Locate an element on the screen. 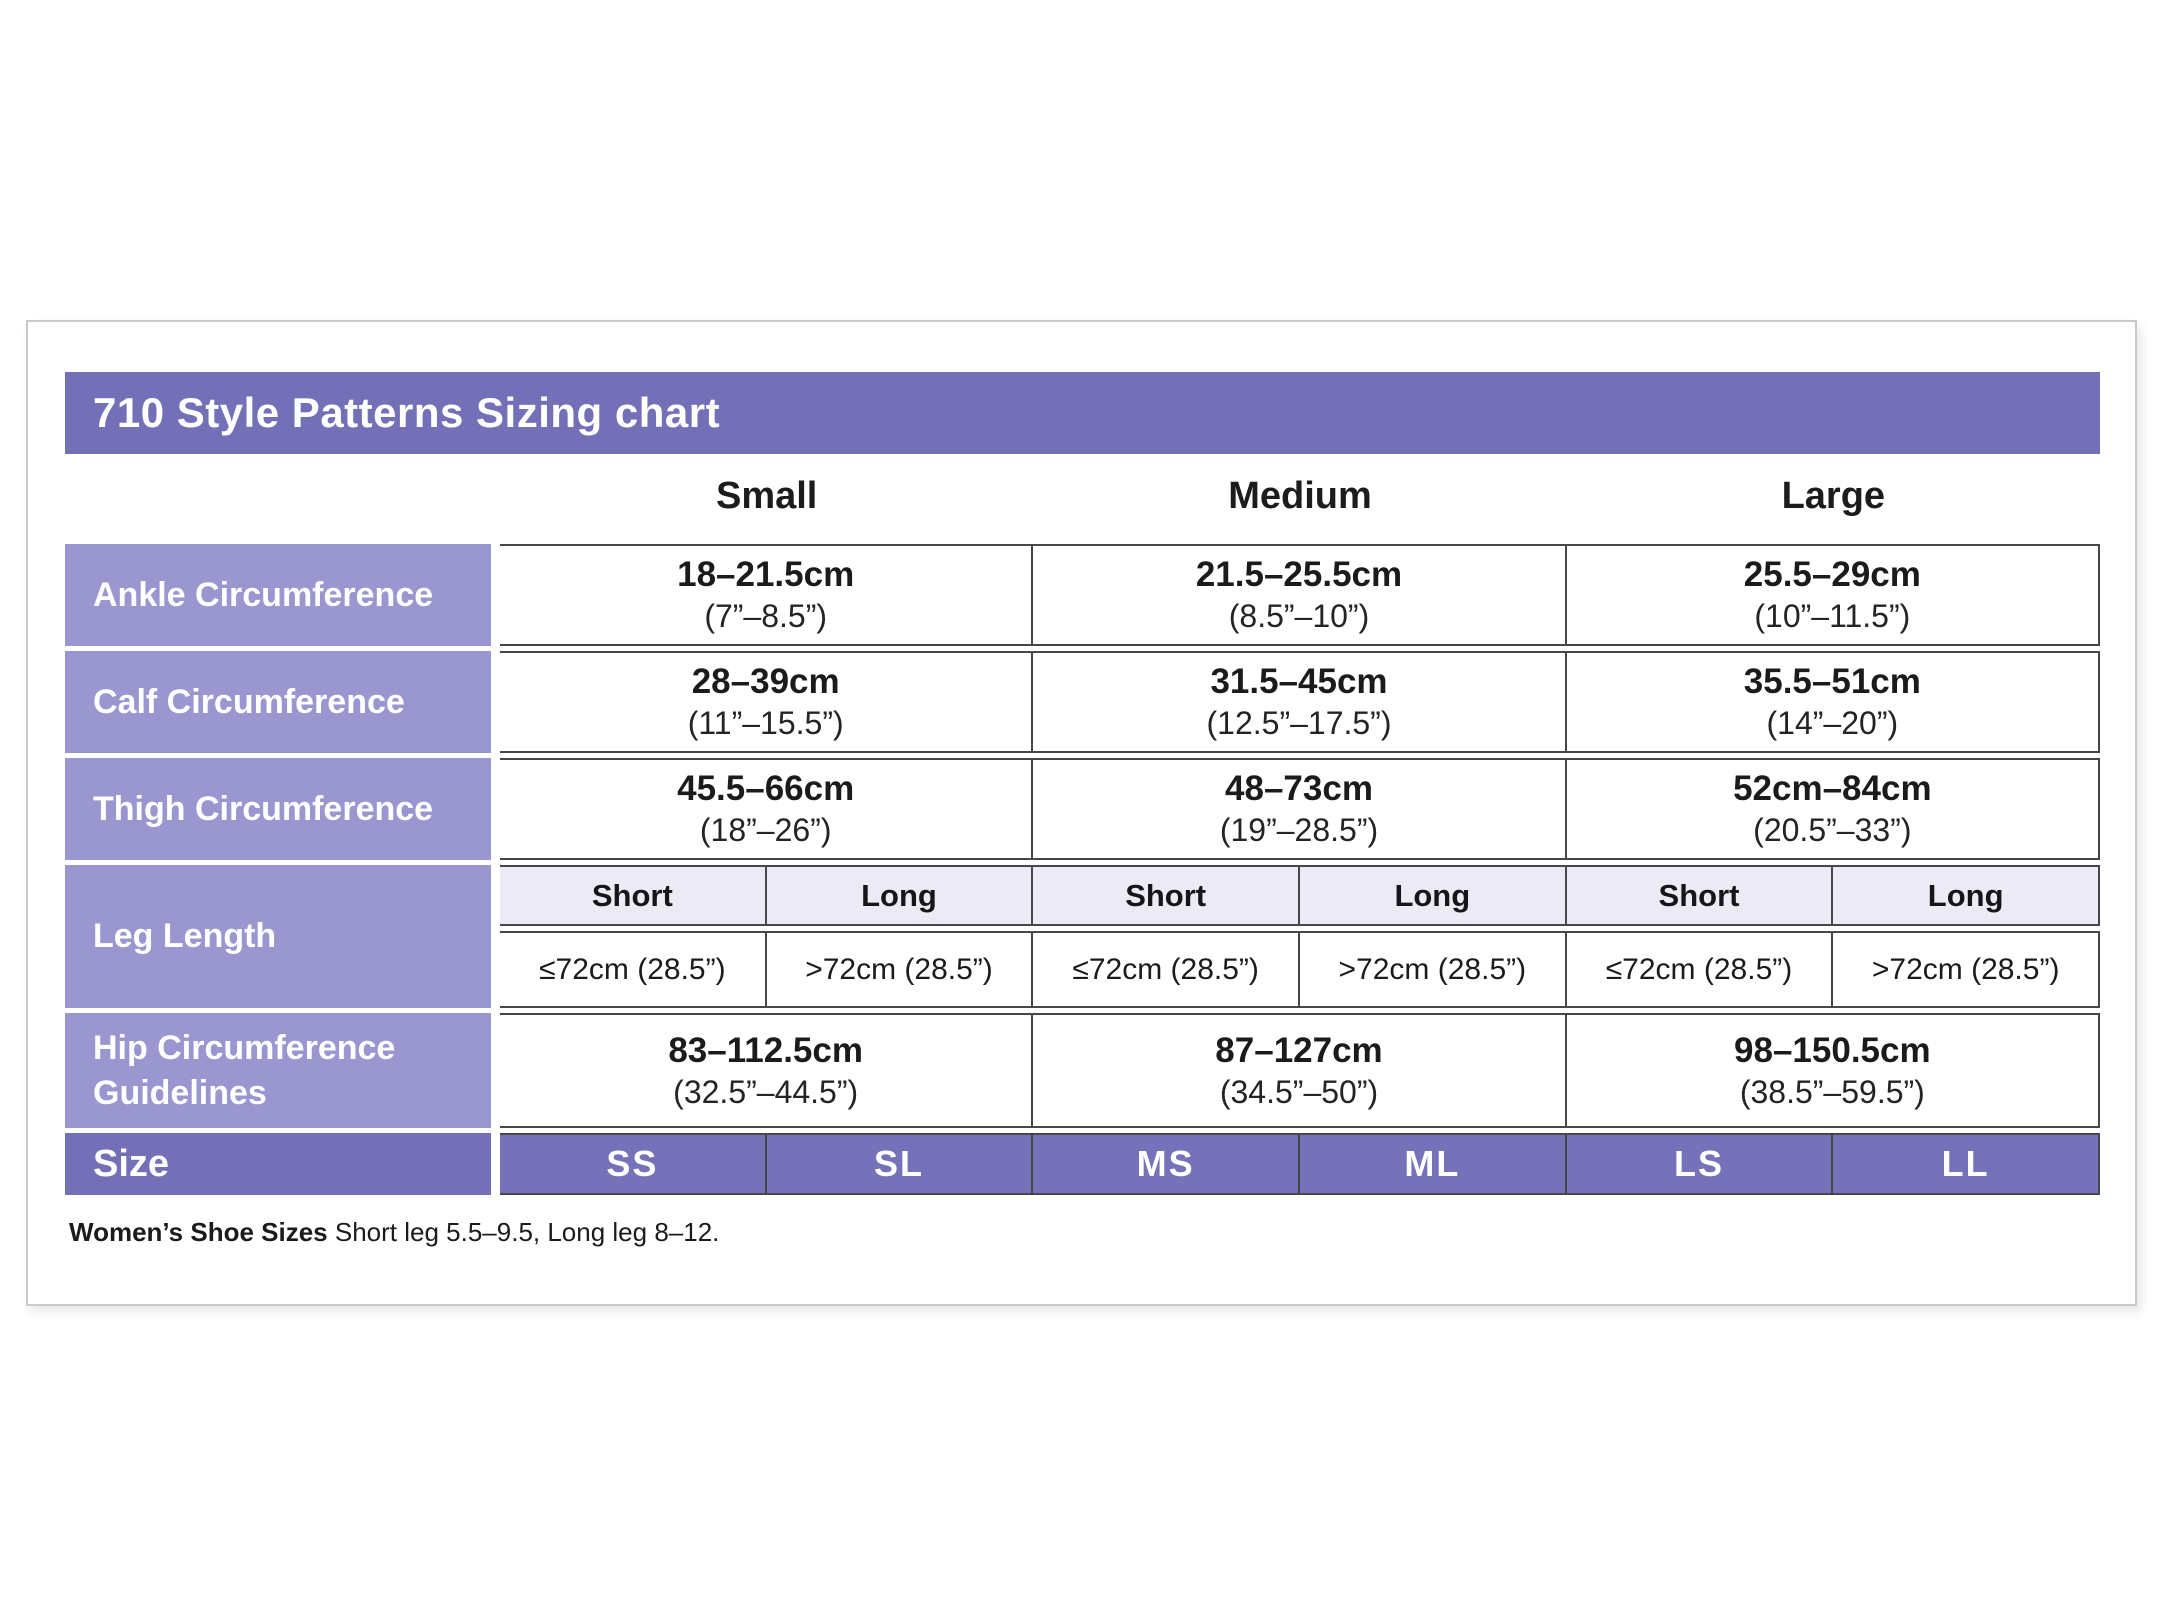  size-cell-ss: SS is located at coordinates (633, 1164).